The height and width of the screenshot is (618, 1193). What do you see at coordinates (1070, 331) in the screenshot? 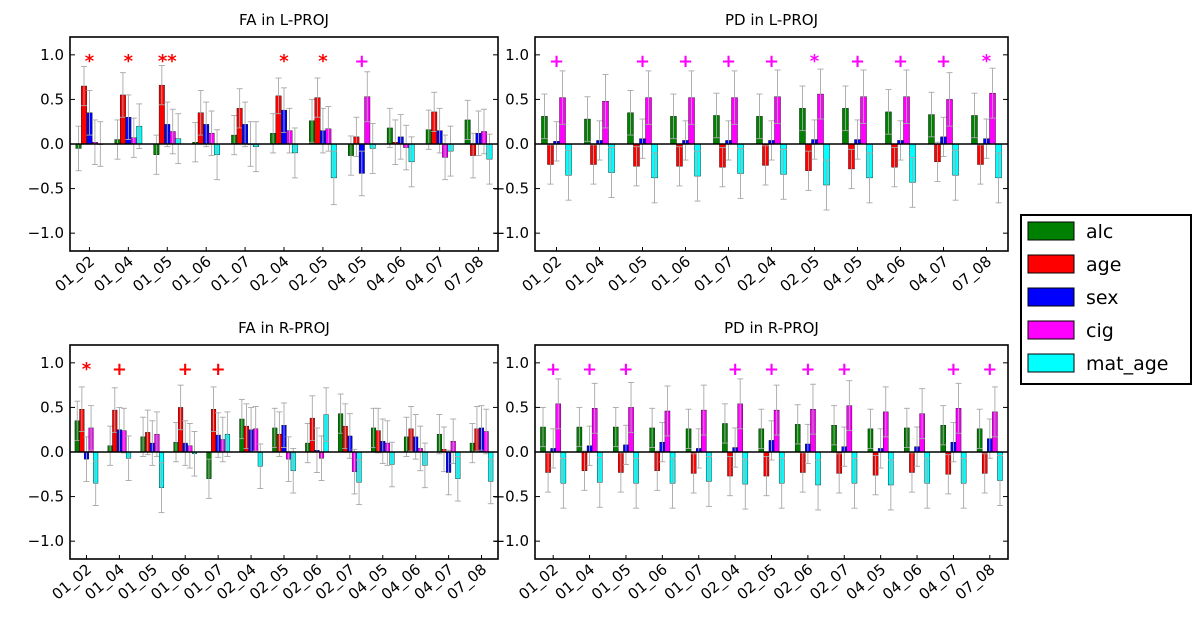
I see `legend-entry-cig: cig` at bounding box center [1070, 331].